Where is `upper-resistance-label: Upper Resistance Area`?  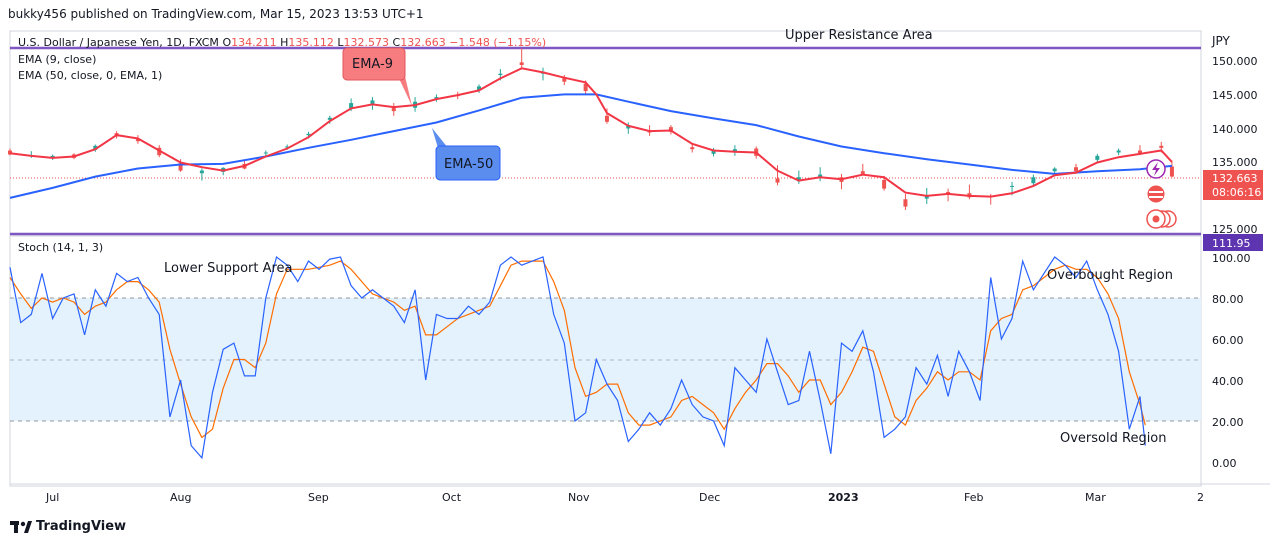
upper-resistance-label: Upper Resistance Area is located at coordinates (859, 35).